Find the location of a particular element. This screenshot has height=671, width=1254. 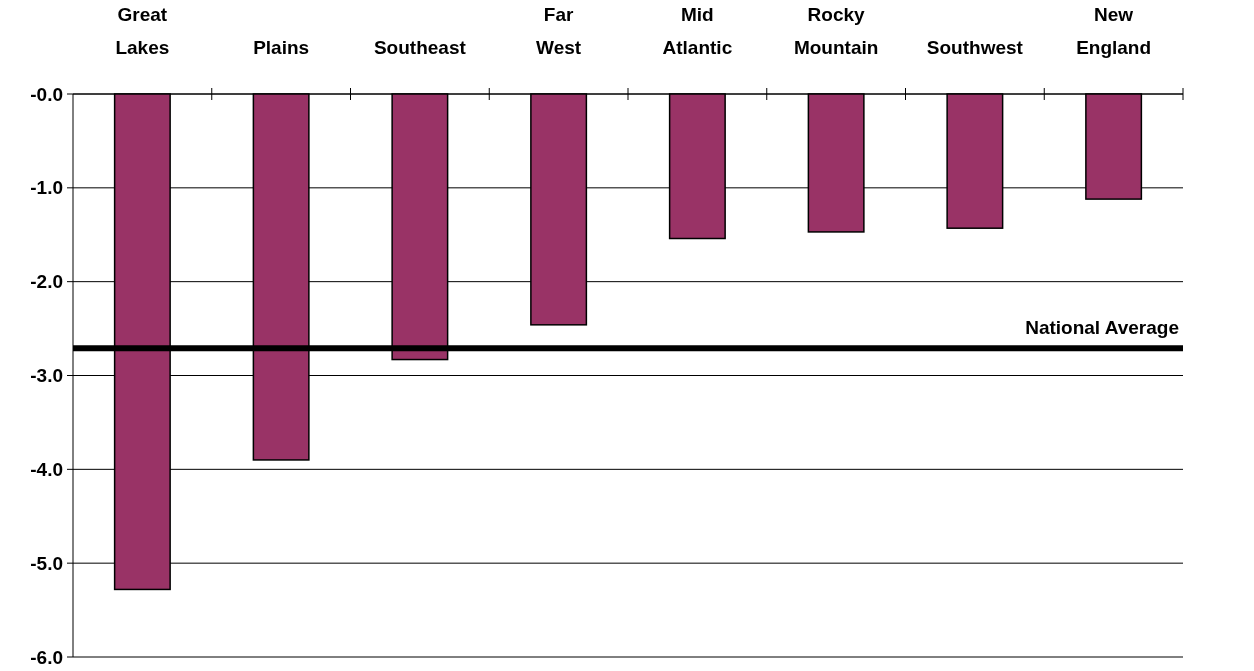

x-tick-label: New England is located at coordinates (1114, 31).